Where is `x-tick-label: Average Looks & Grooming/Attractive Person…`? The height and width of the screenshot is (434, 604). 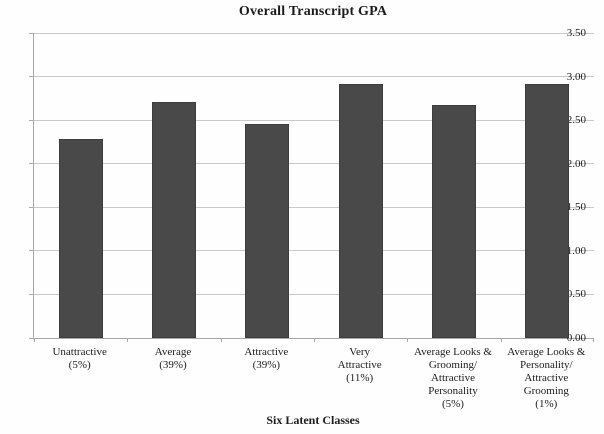 x-tick-label: Average Looks & Grooming/Attractive Person… is located at coordinates (452, 378).